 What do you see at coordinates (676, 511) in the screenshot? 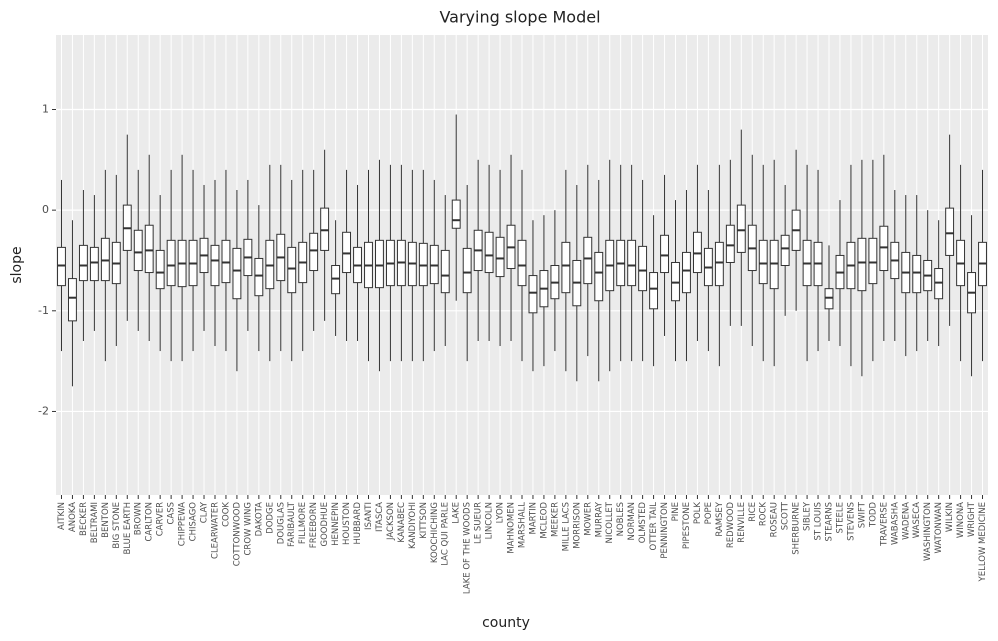
I see `x-tick-label: PINE` at bounding box center [676, 511].